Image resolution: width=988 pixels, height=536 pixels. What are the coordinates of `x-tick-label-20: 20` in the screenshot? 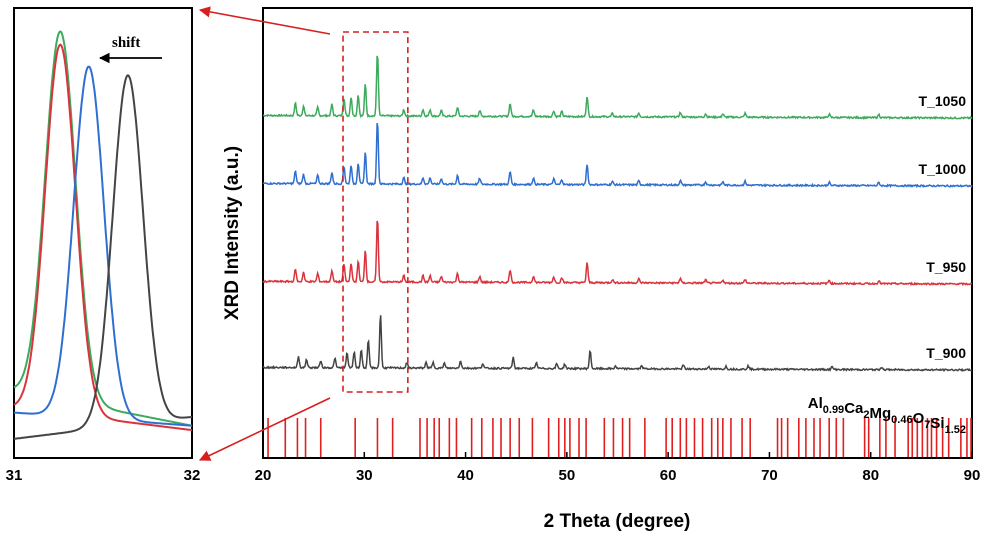 It's located at (263, 475).